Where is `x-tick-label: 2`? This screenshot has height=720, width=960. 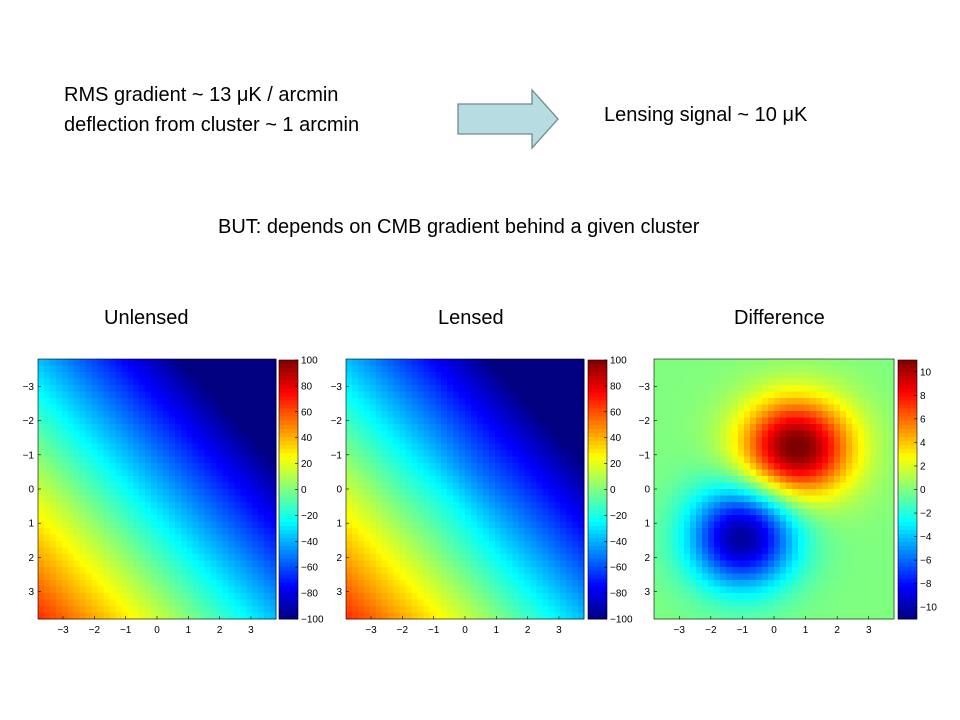
x-tick-label: 2 is located at coordinates (220, 630).